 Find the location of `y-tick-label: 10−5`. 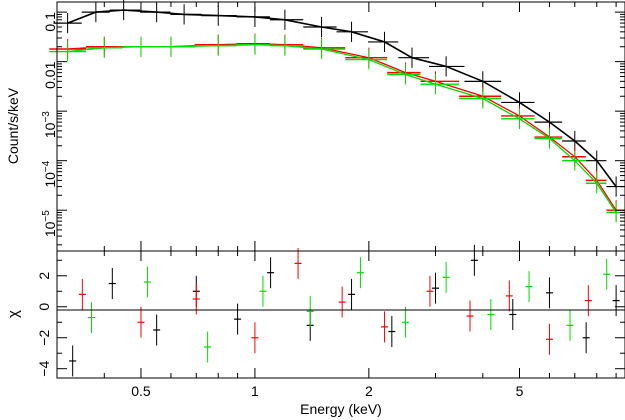

y-tick-label: 10−5 is located at coordinates (49, 223).